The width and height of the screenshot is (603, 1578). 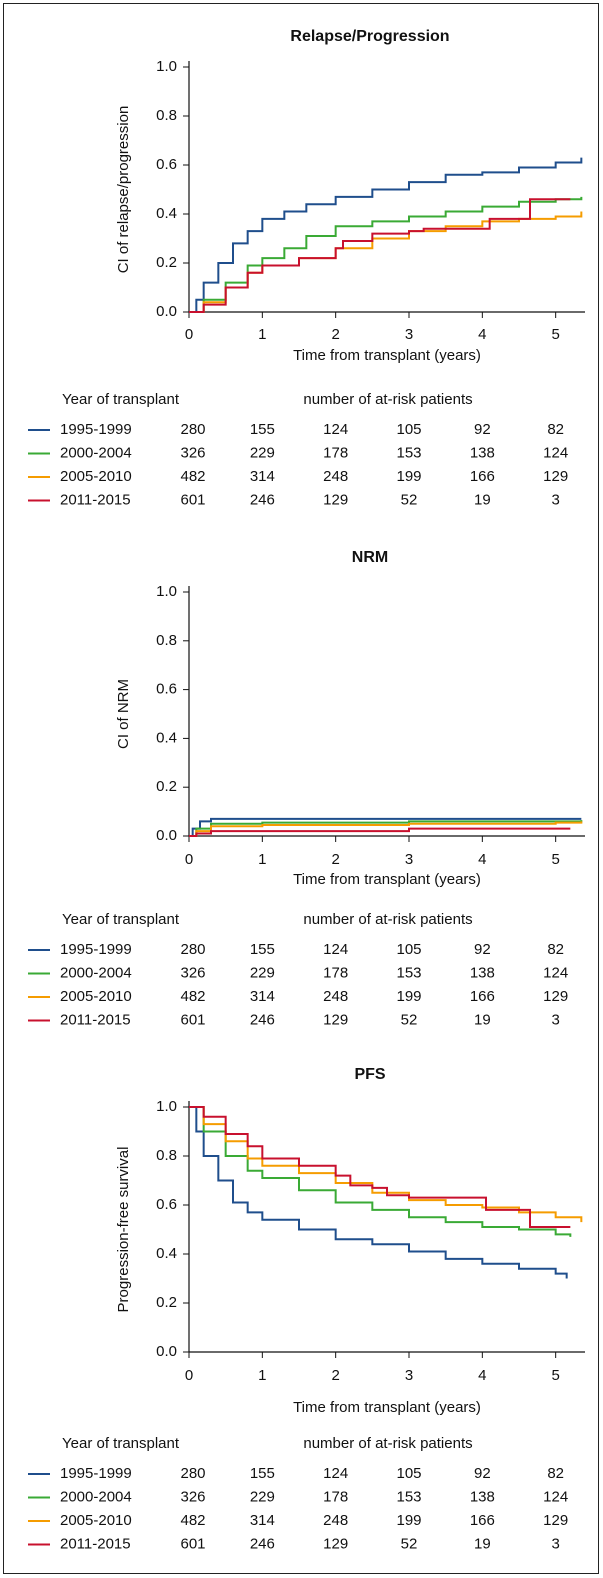 What do you see at coordinates (96, 949) in the screenshot?
I see `legend-label: 1995-1999` at bounding box center [96, 949].